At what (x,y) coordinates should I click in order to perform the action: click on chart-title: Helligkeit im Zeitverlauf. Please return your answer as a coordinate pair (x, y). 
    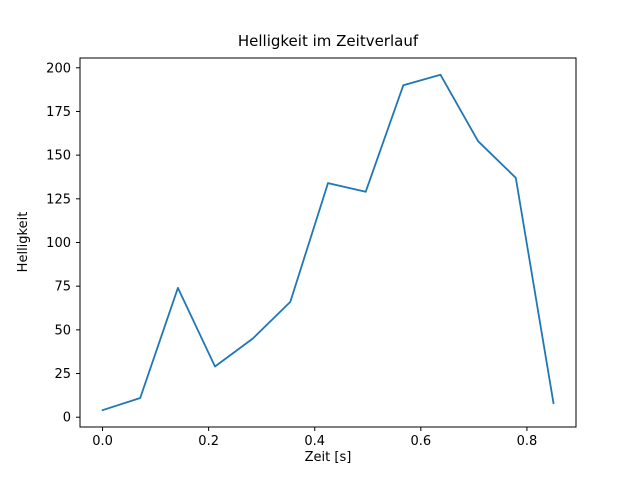
    Looking at the image, I should click on (328, 41).